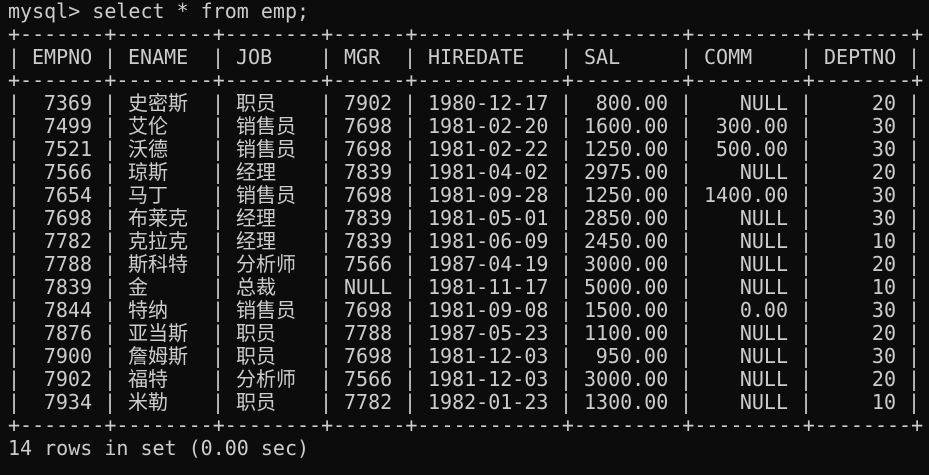  Describe the element at coordinates (148, 195) in the screenshot. I see `cell-ename: 马丁` at that location.